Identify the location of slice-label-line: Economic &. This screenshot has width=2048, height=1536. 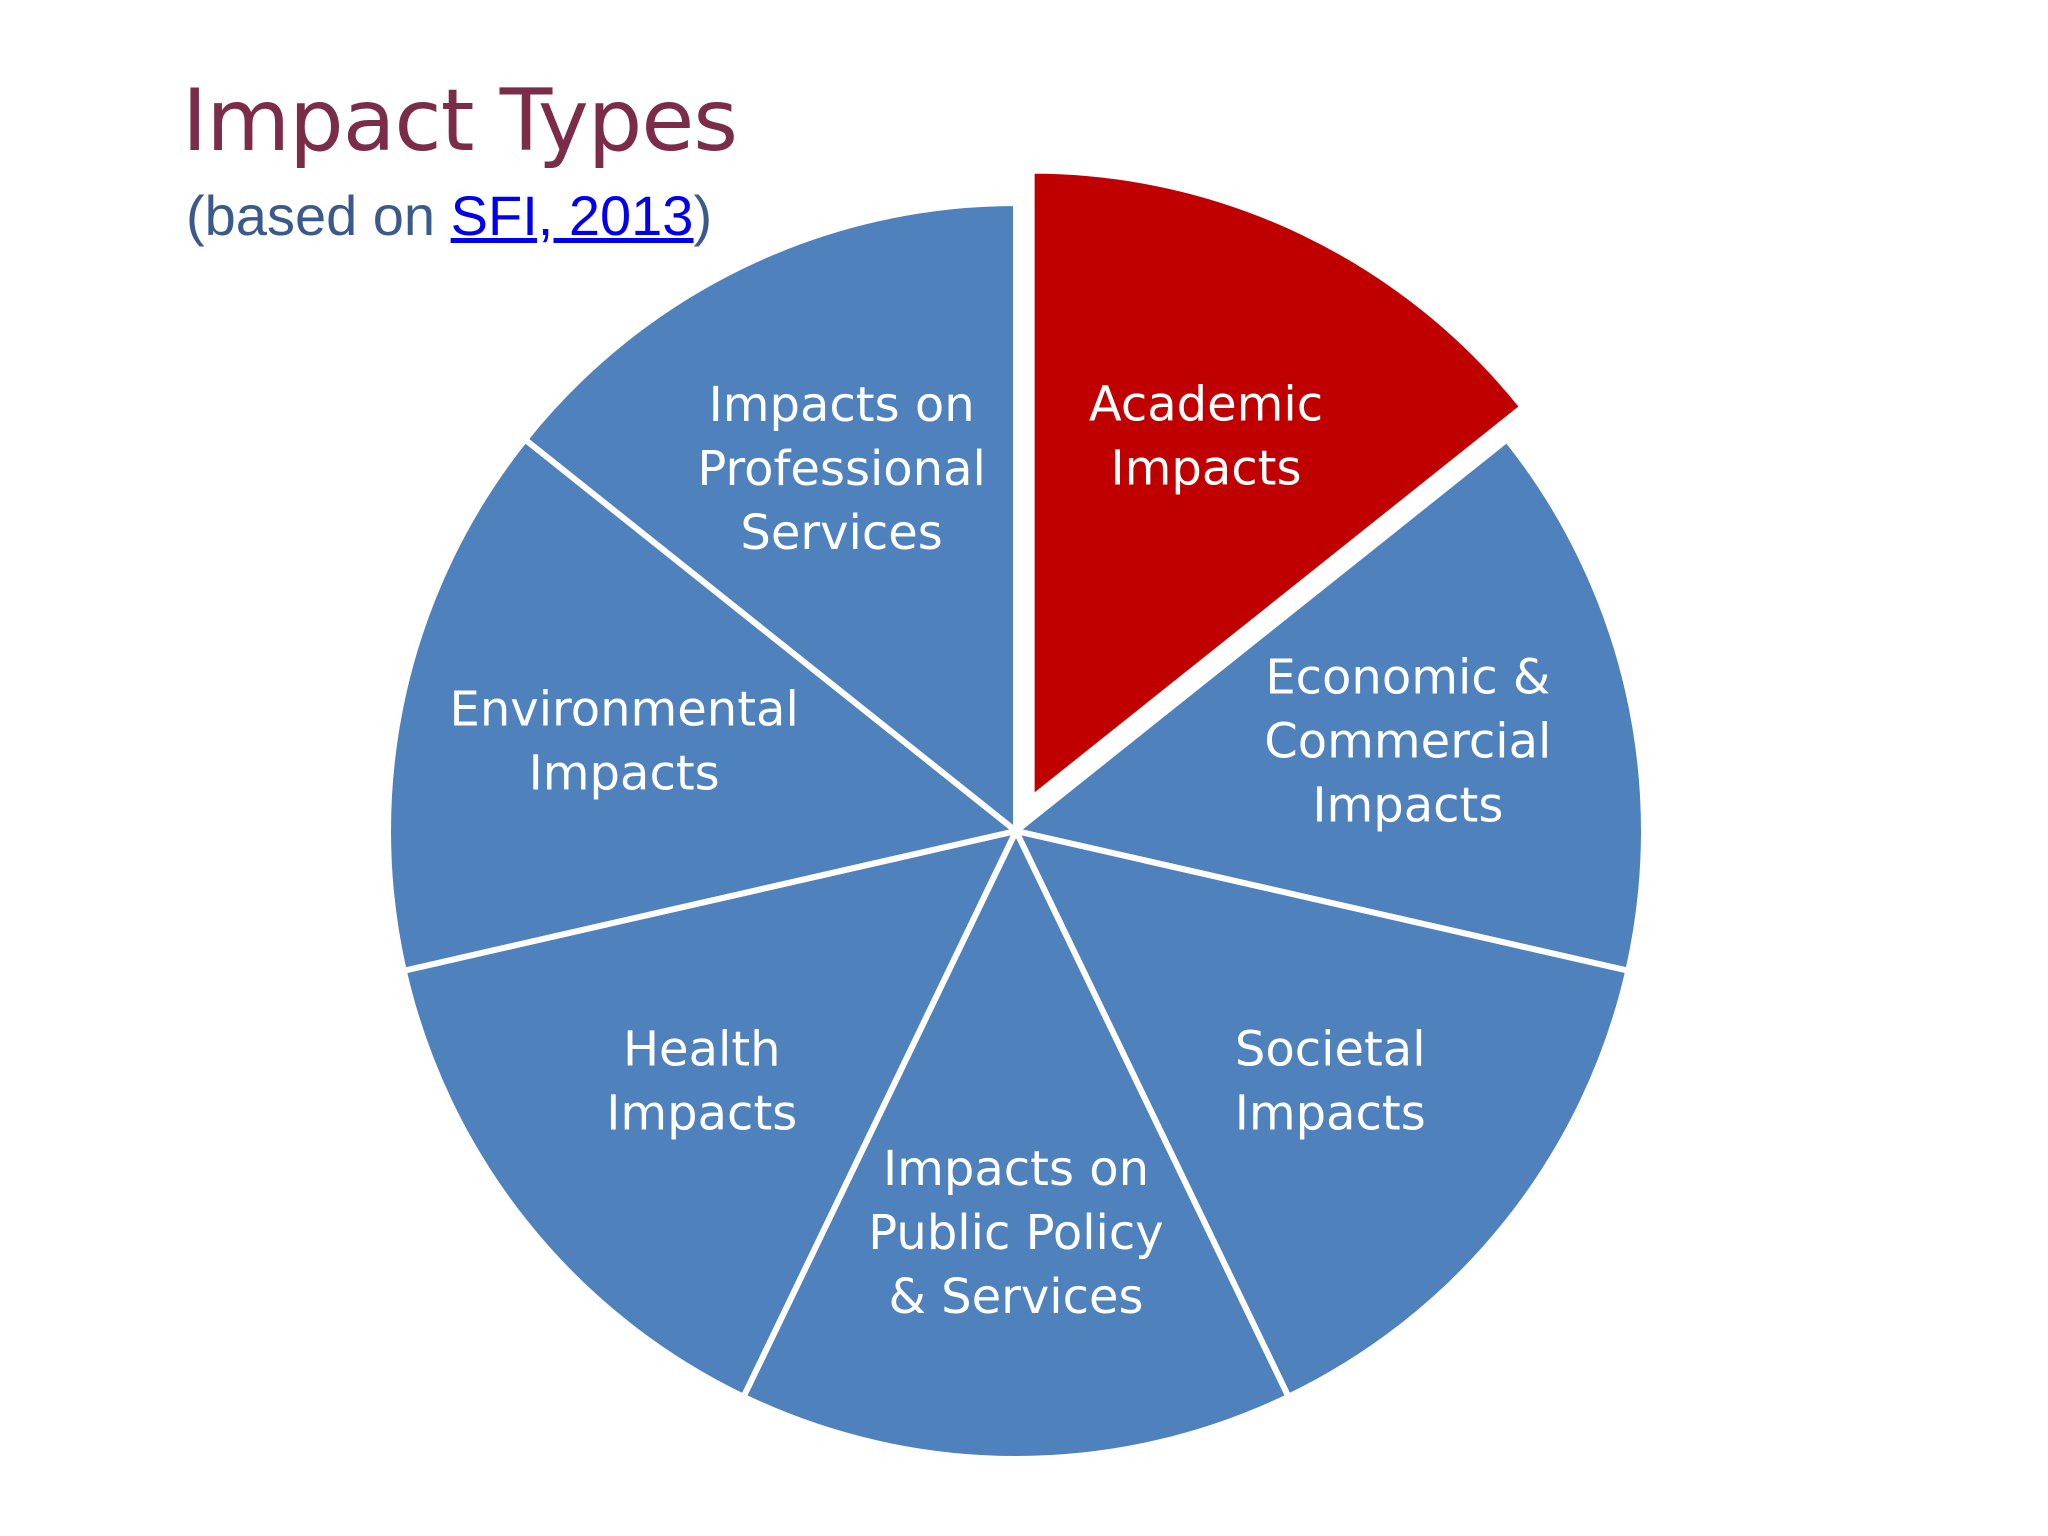
(1407, 678).